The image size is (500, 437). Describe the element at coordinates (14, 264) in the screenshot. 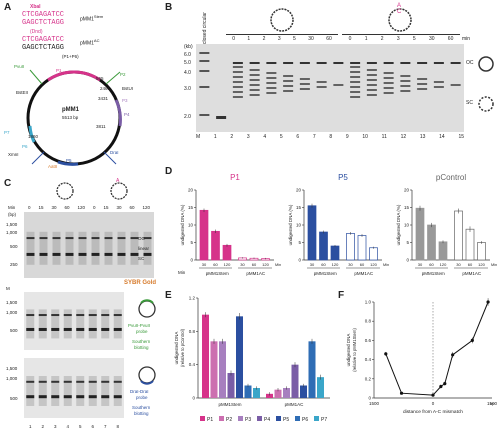

I see `c-marker-250: 250` at that location.